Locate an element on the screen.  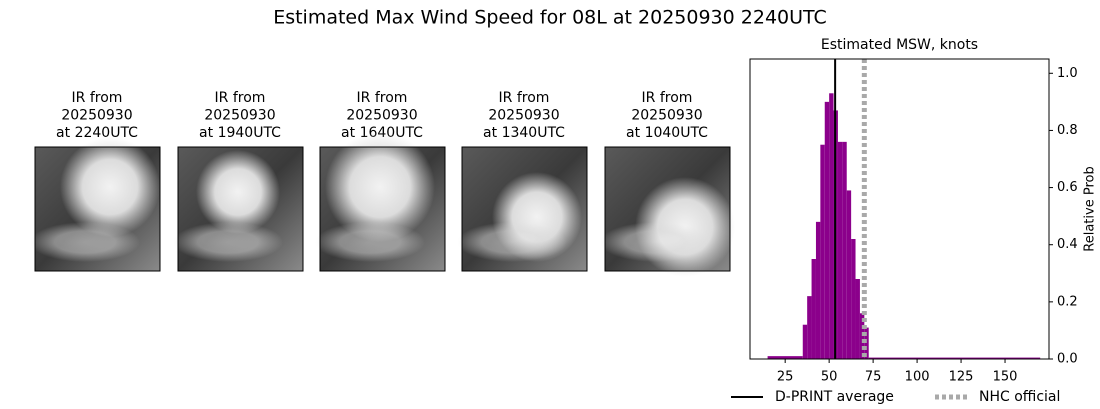
x-tick-label: 125 is located at coordinates (961, 377).